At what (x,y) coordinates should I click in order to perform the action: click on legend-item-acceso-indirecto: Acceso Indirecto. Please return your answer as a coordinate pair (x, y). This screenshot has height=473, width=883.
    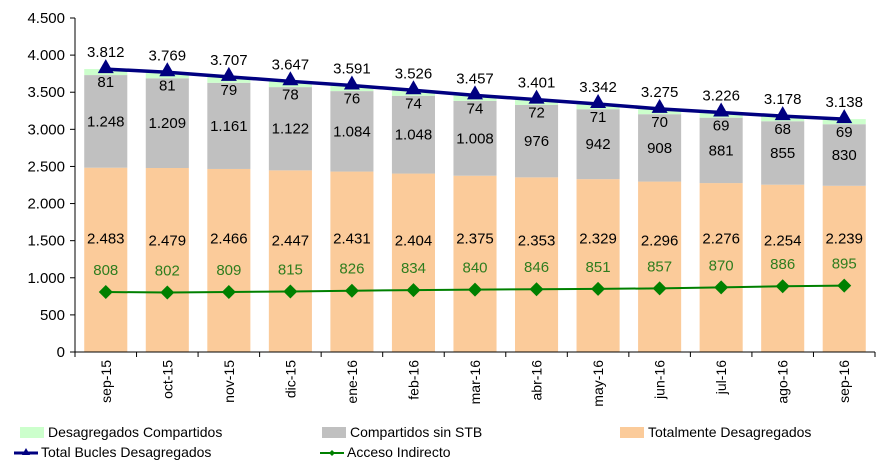
    Looking at the image, I should click on (385, 452).